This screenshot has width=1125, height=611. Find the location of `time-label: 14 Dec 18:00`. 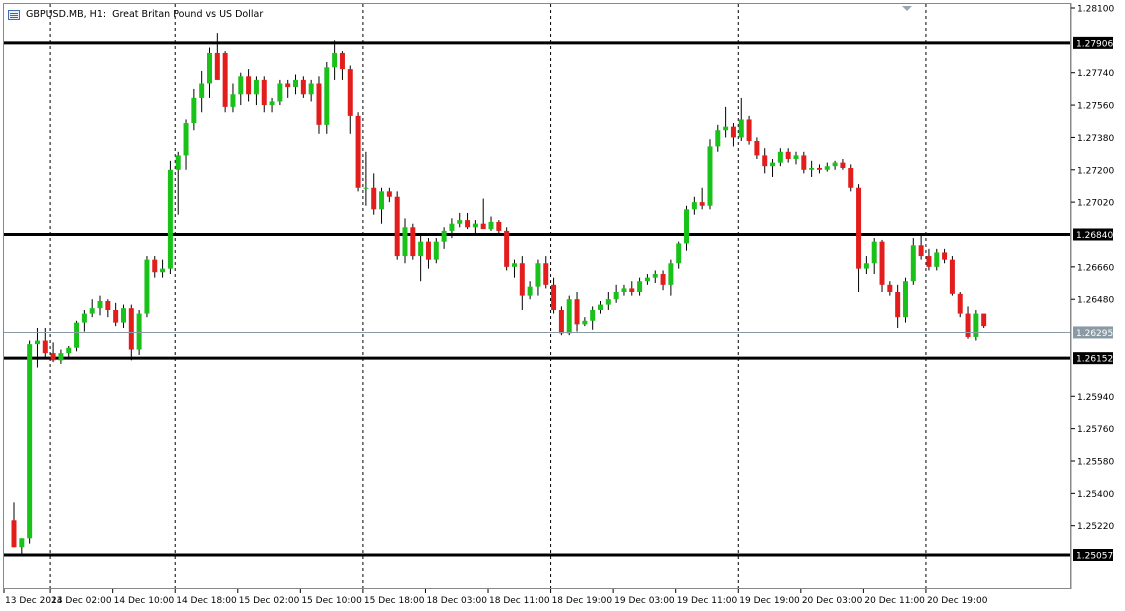

time-label: 14 Dec 18:00 is located at coordinates (206, 601).